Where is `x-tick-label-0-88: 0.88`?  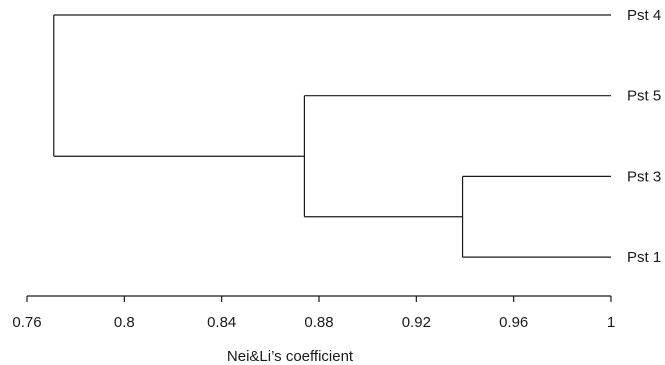 x-tick-label-0-88: 0.88 is located at coordinates (318, 322).